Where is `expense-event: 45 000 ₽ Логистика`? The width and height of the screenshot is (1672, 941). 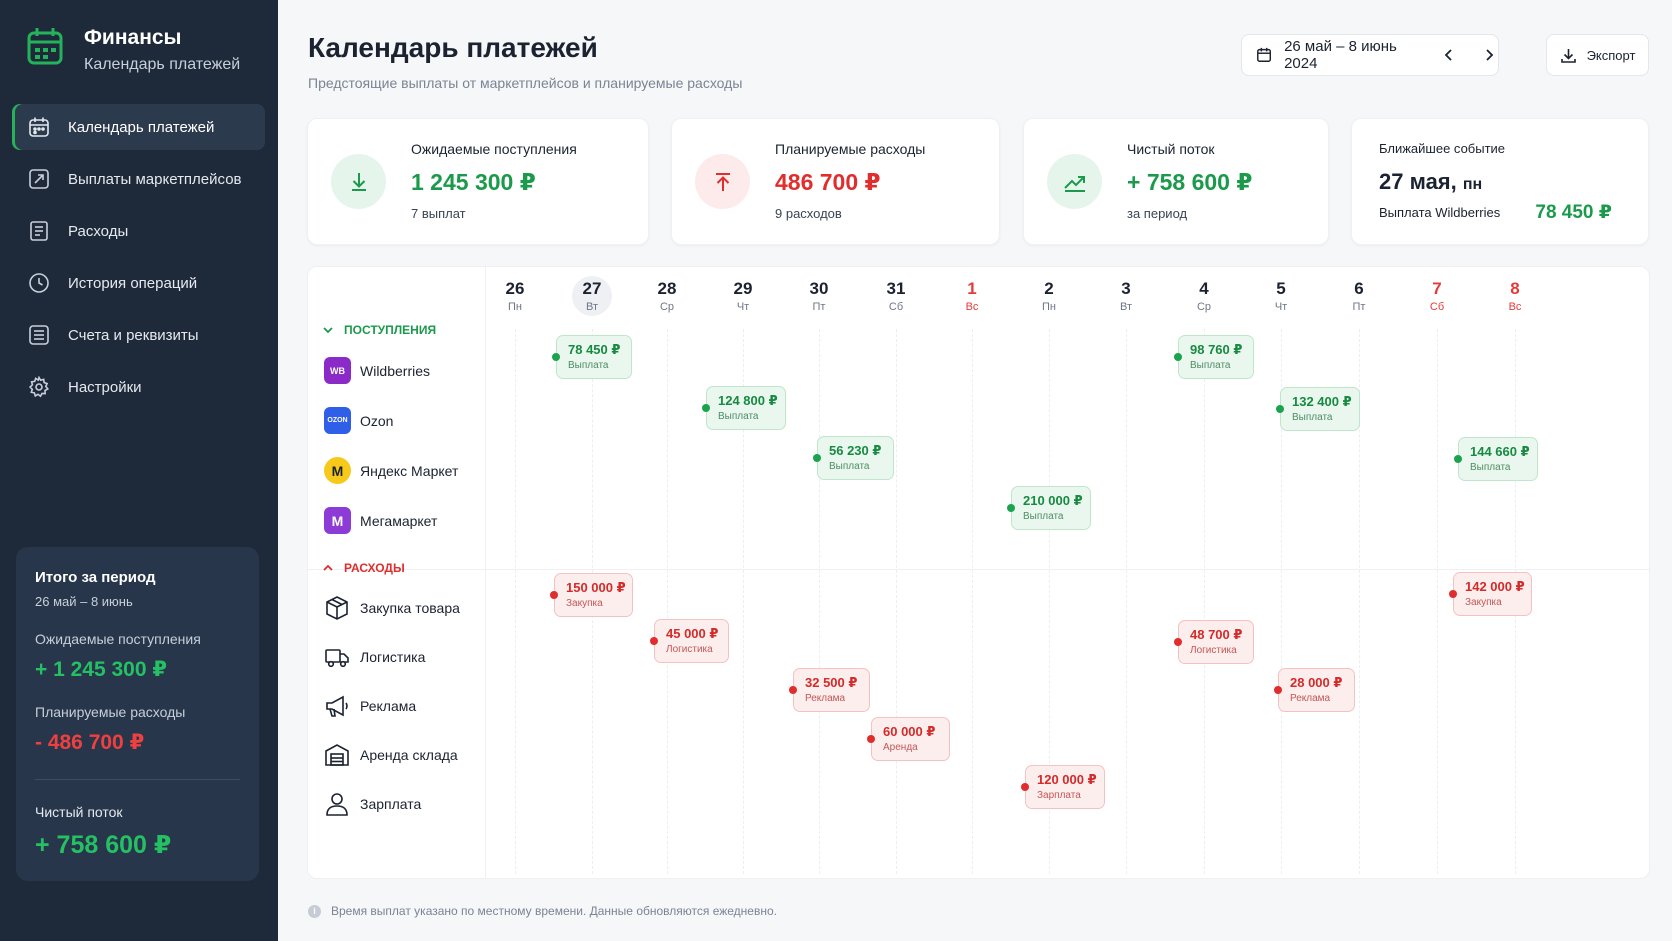 expense-event: 45 000 ₽ Логистика is located at coordinates (689, 641).